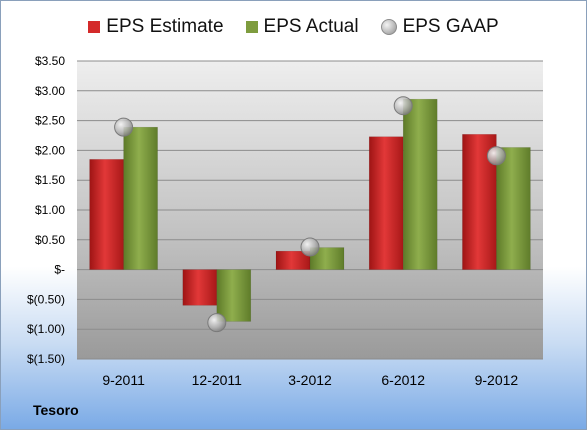  Describe the element at coordinates (50, 180) in the screenshot. I see `y-tick-label: $1.50` at that location.